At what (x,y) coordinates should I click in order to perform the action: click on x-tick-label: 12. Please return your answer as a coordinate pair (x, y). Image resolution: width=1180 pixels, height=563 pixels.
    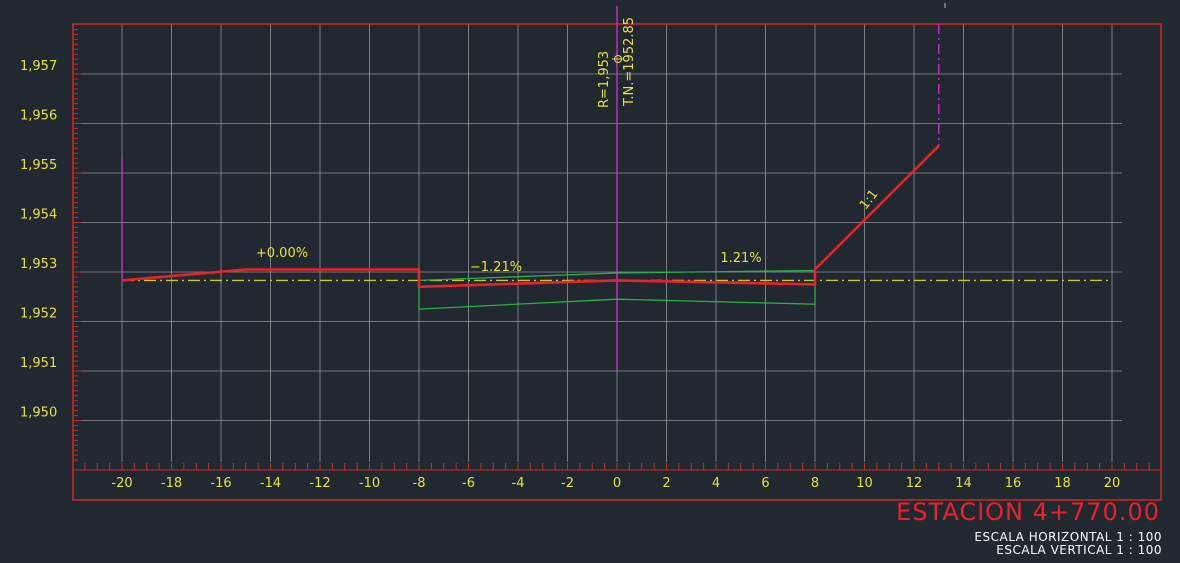
    Looking at the image, I should click on (914, 483).